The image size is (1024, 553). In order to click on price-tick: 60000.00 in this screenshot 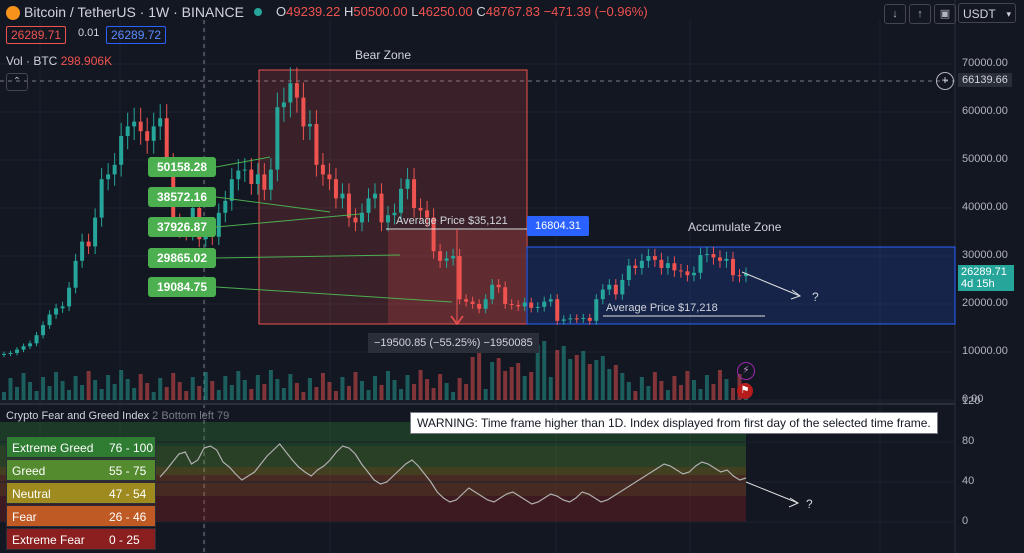, I will do `click(985, 111)`.